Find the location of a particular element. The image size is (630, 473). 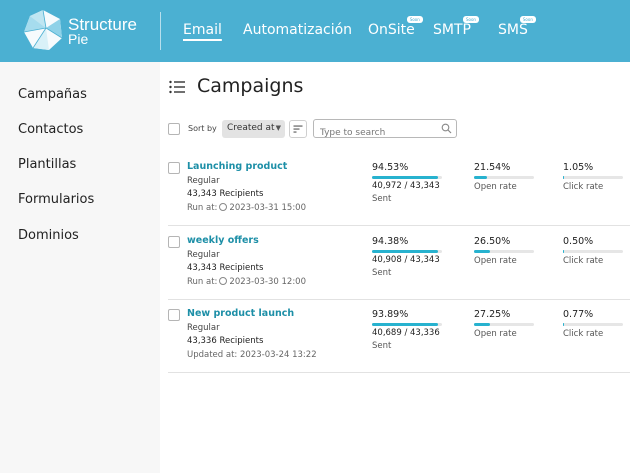

sidebar-item-dominios: Dominios is located at coordinates (48, 235).